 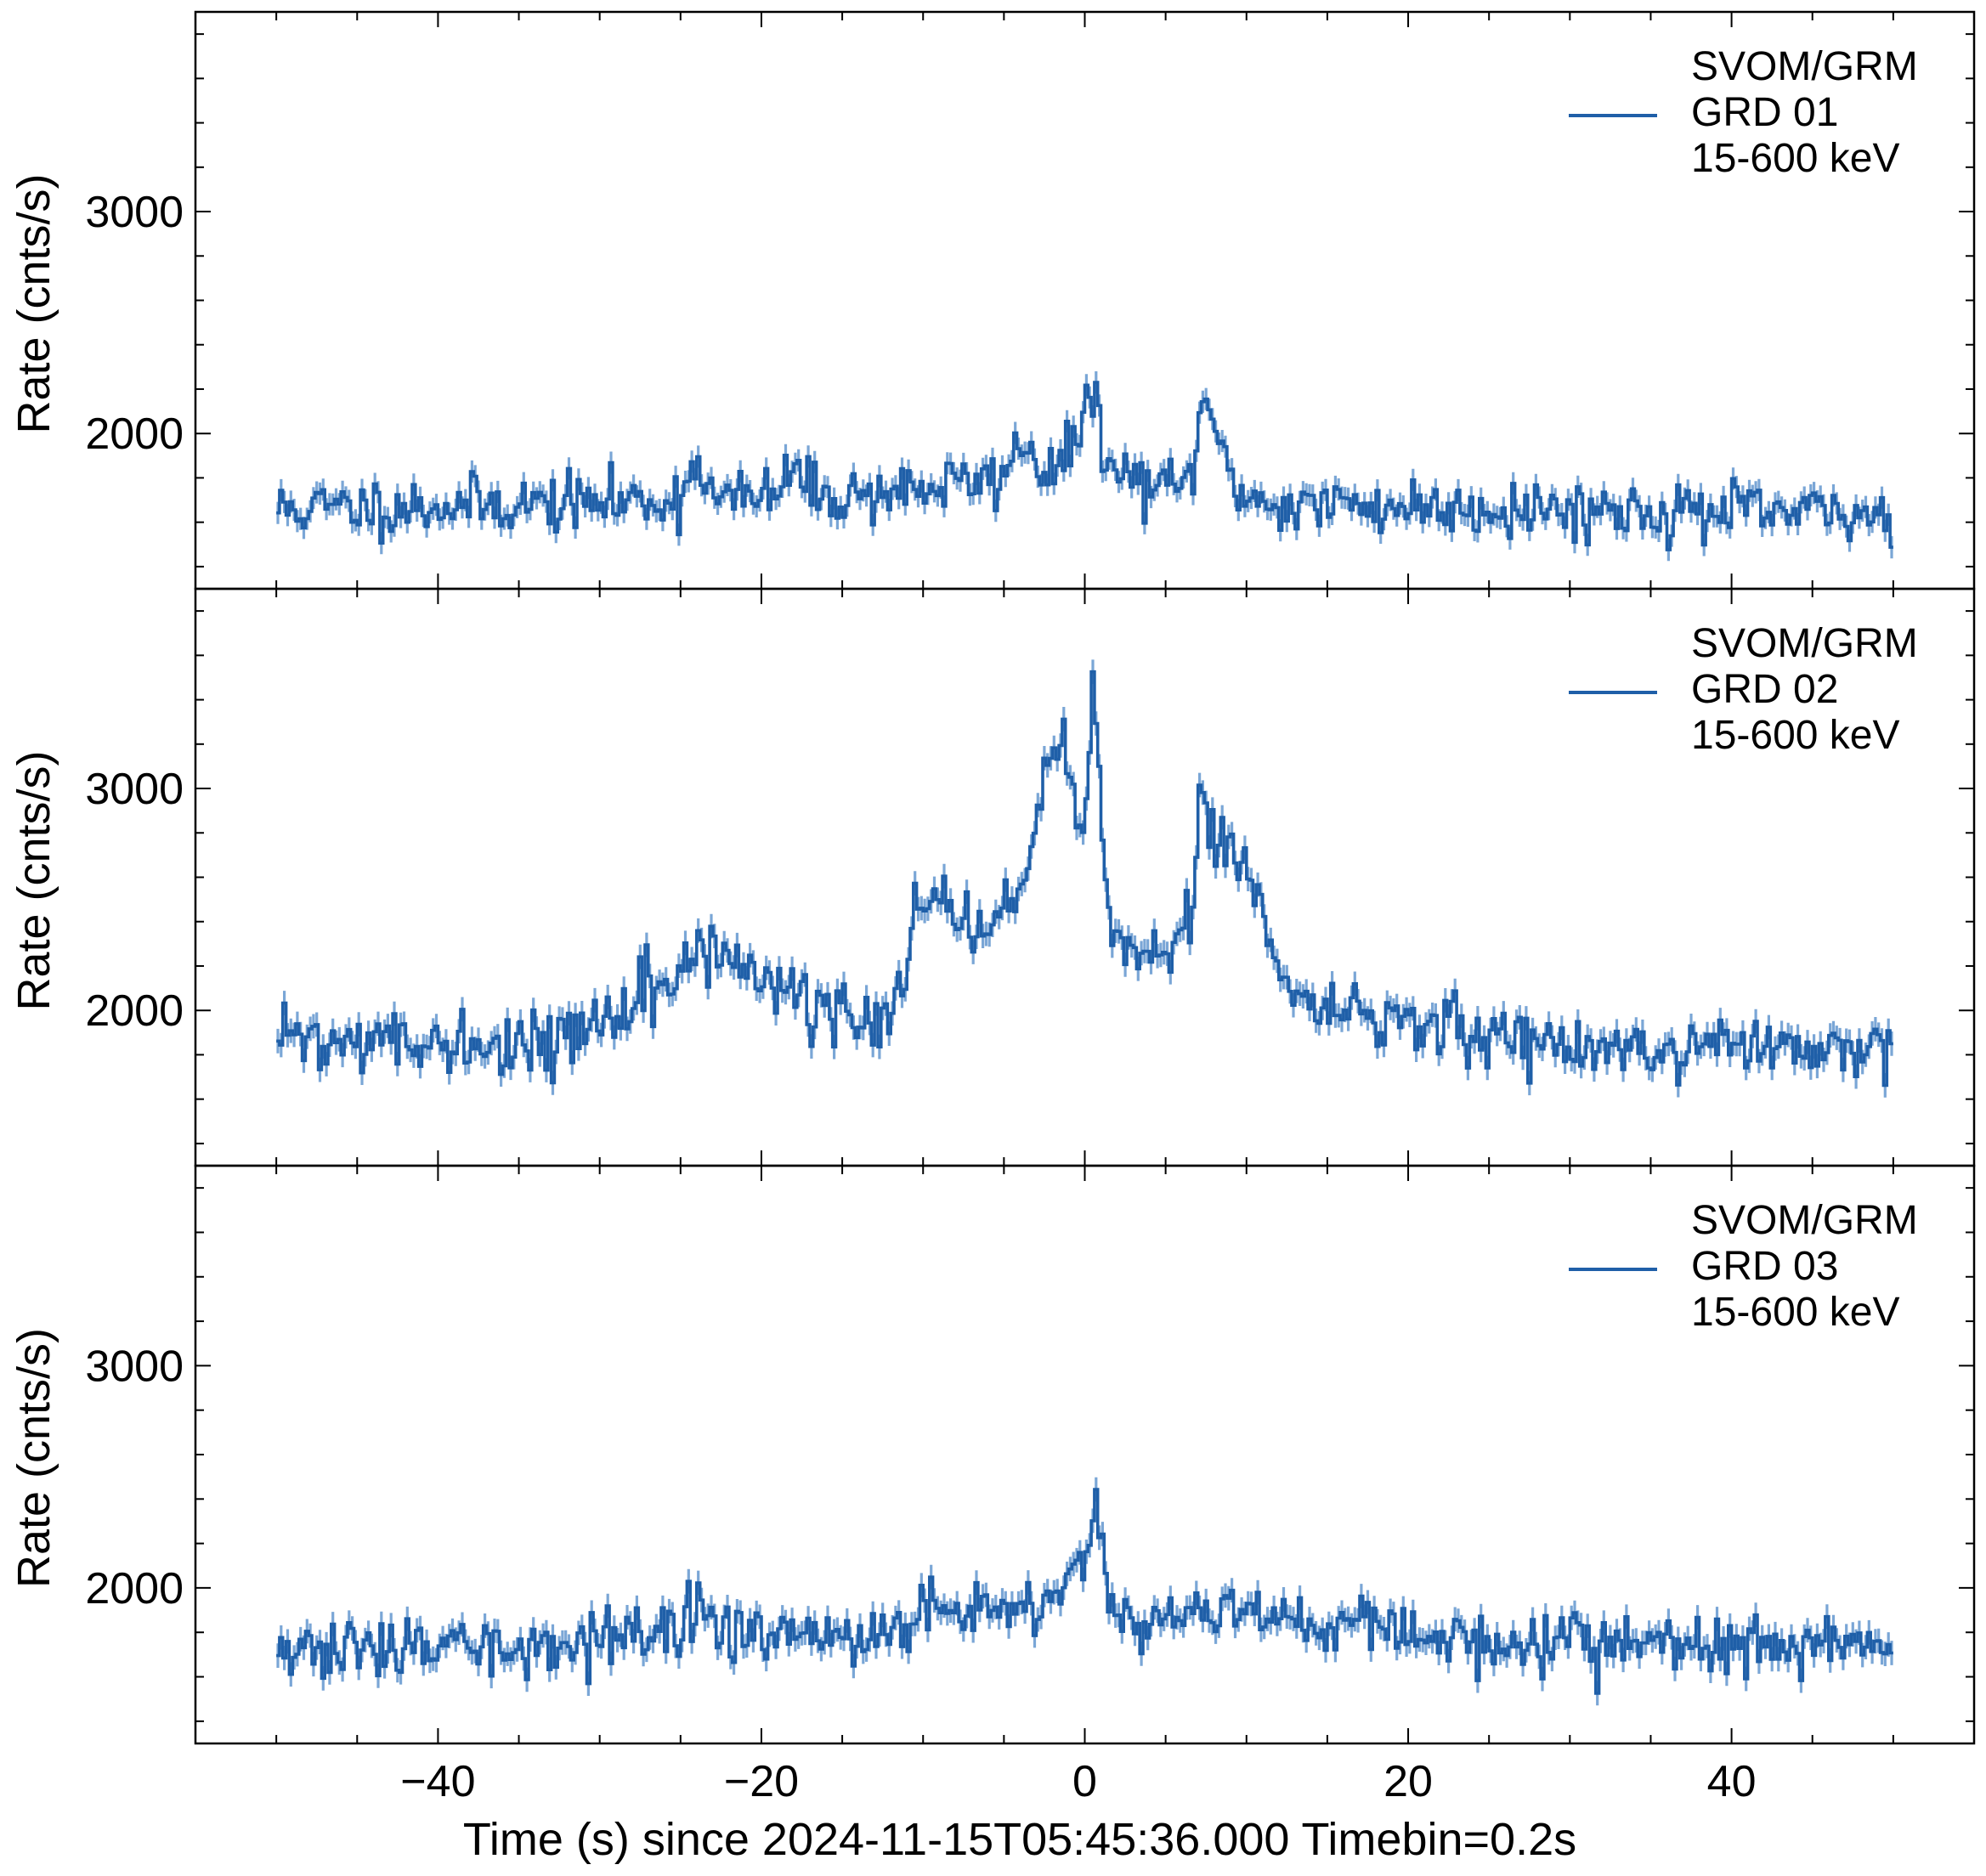 I want to click on legend-entry: GRD 01, so click(x=1764, y=112).